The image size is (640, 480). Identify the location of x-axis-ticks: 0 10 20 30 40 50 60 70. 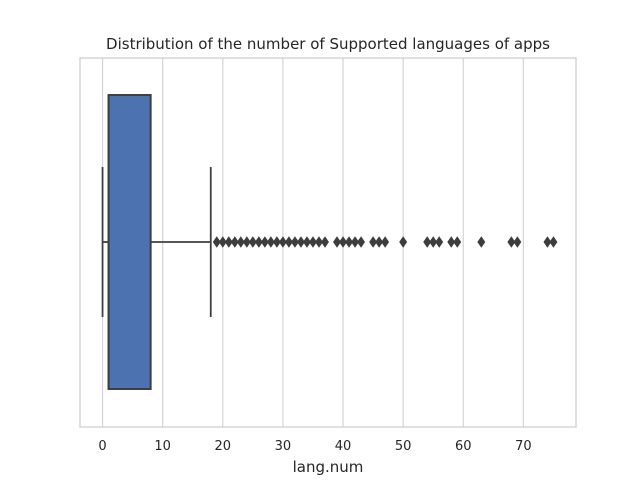
(314, 446).